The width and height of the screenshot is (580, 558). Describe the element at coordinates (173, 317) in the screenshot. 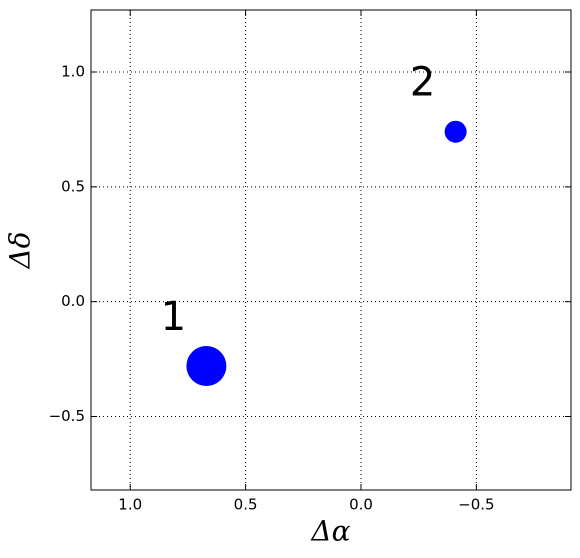

I see `point-label: 1` at that location.